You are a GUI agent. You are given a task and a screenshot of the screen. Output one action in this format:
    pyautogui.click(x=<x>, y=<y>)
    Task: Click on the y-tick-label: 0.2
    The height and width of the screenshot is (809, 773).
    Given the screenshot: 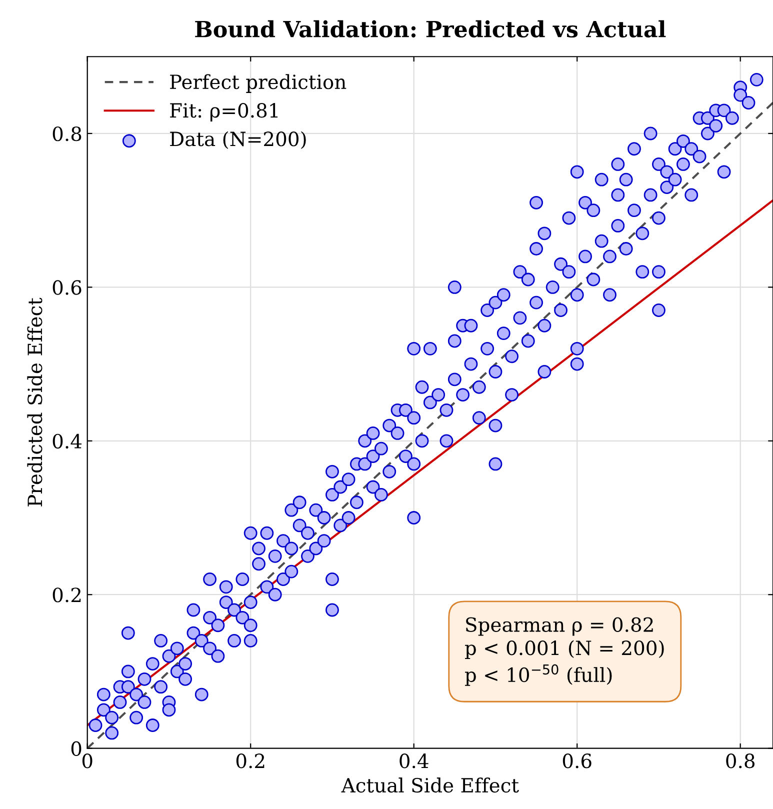 What is the action you would take?
    pyautogui.click(x=66, y=595)
    